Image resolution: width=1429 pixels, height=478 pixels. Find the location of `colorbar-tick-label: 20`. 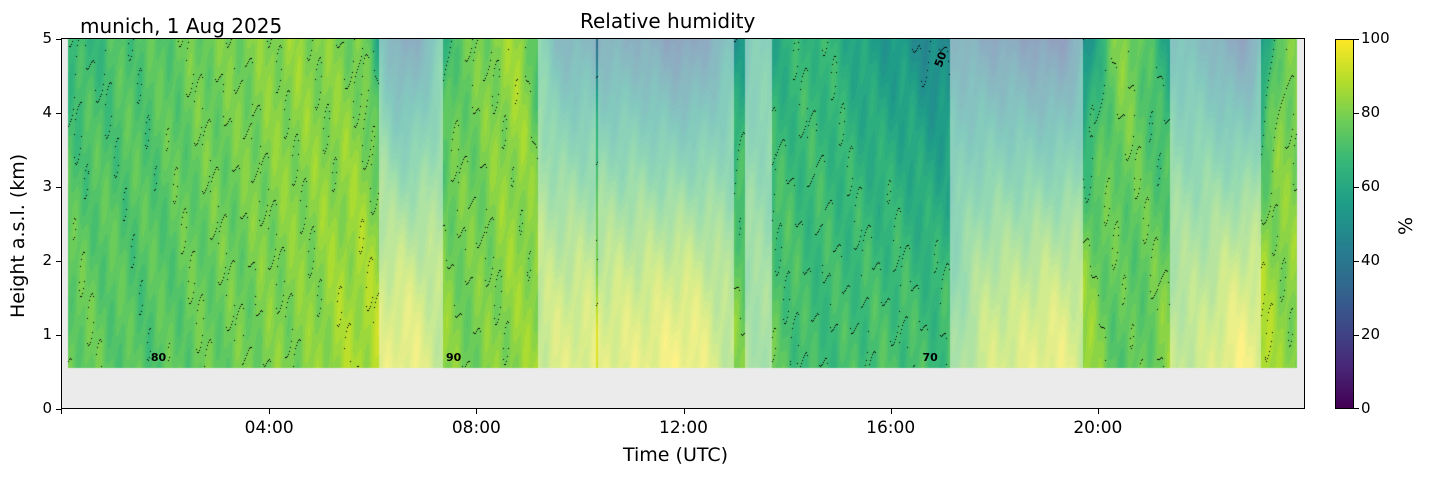

colorbar-tick-label: 20 is located at coordinates (1371, 334).